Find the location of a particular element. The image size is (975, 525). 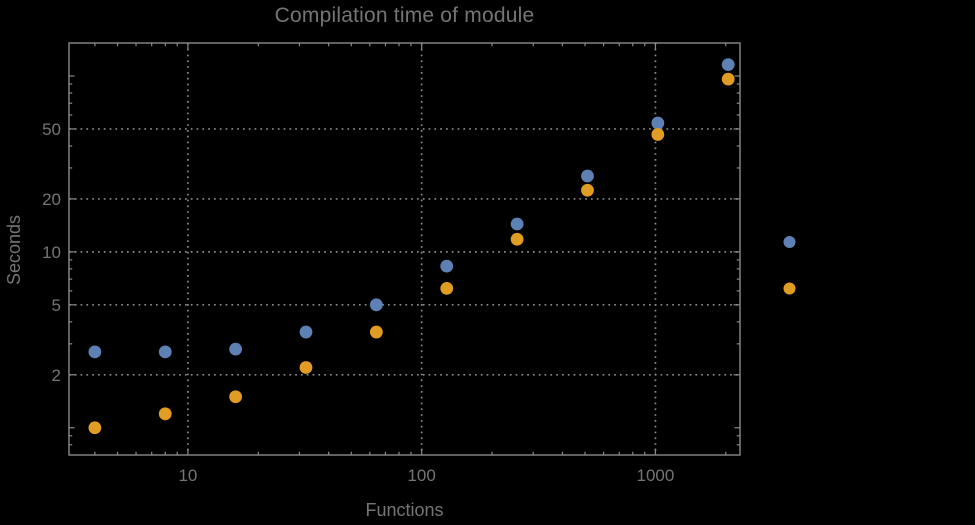

x-axis-label: Functions is located at coordinates (404, 510).